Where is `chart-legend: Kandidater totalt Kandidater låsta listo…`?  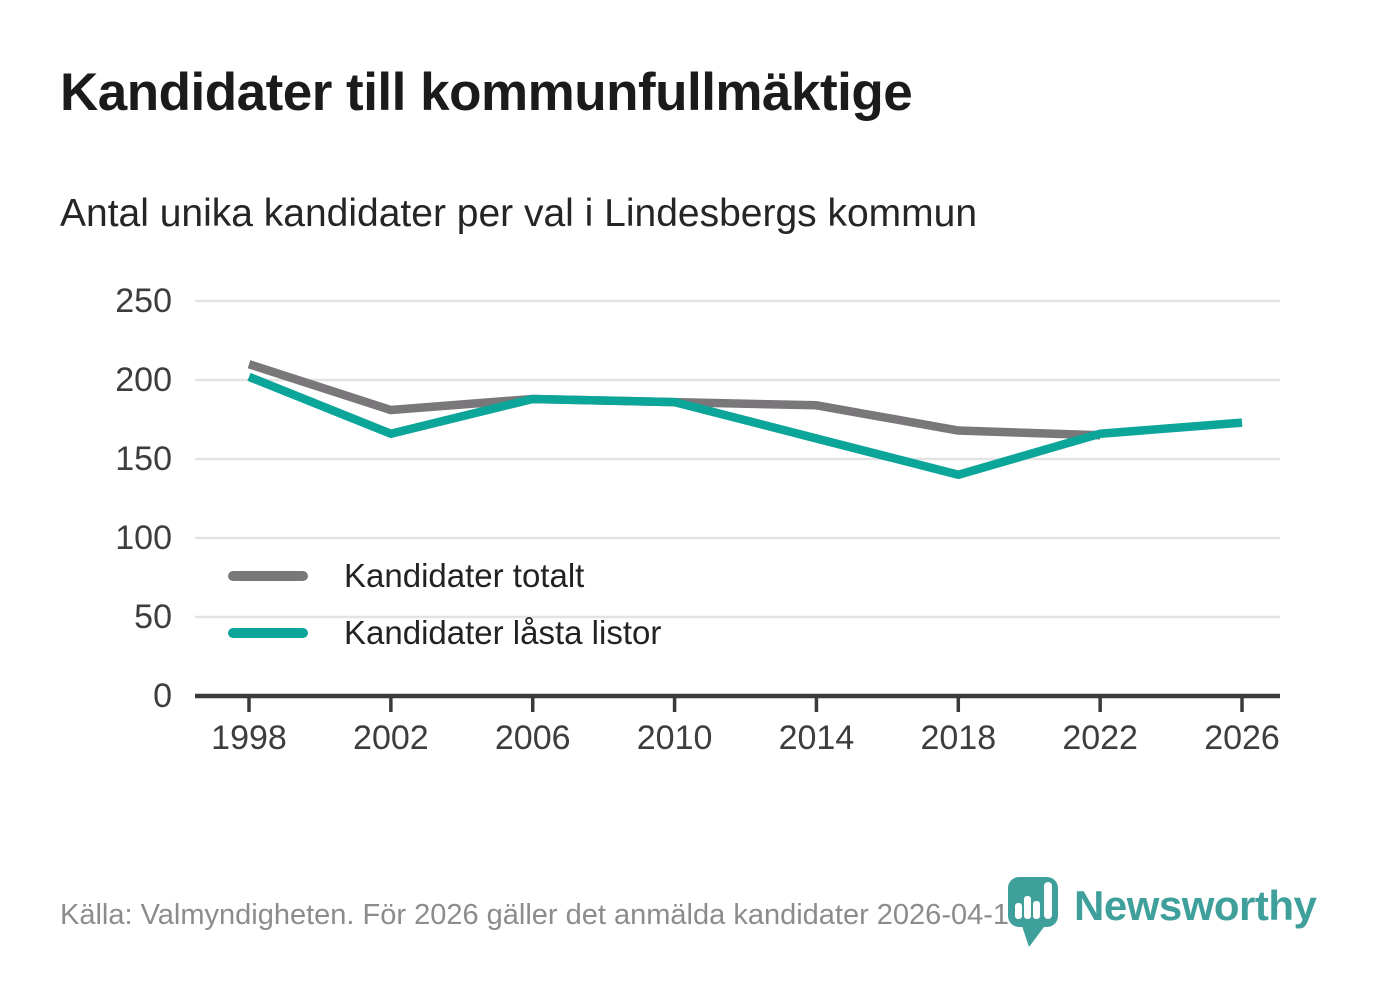 chart-legend: Kandidater totalt Kandidater låsta listo… is located at coordinates (444, 613).